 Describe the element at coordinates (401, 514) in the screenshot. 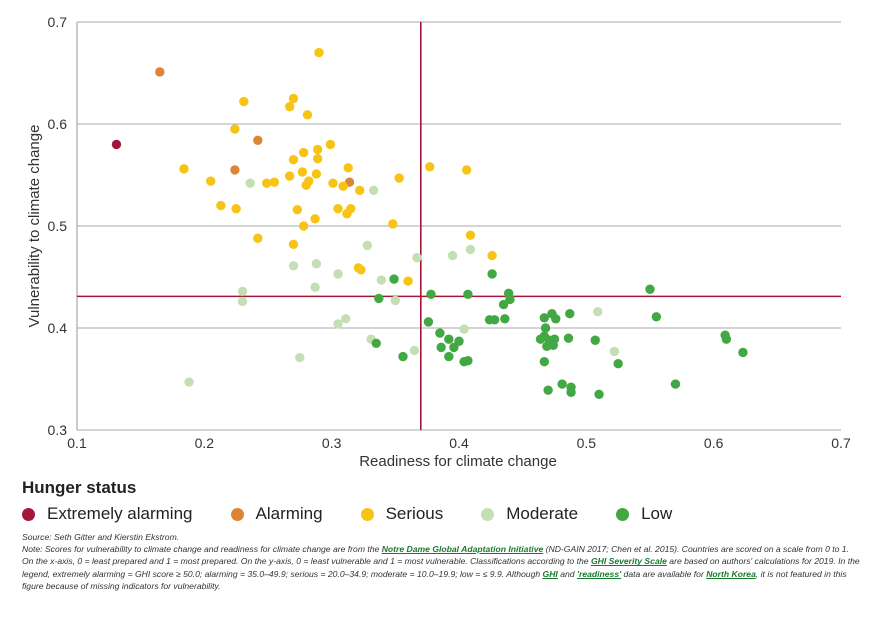

I see `legend-item-serious: Serious` at that location.